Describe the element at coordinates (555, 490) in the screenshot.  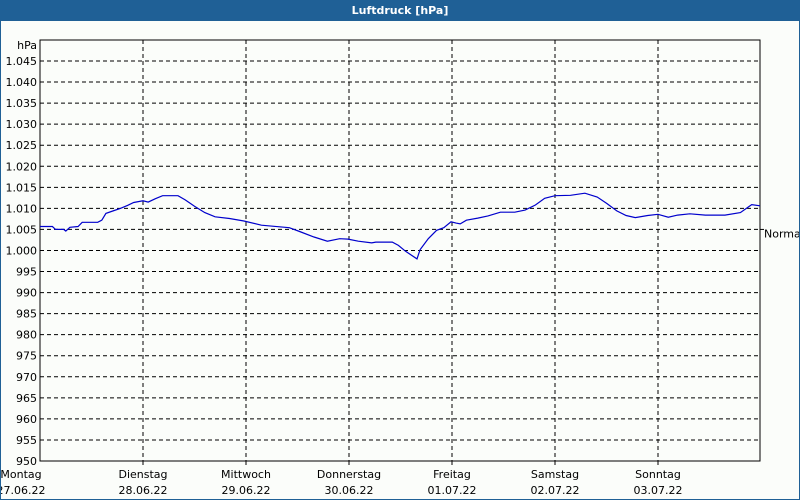
I see `x-date-label: 02.07.22` at that location.